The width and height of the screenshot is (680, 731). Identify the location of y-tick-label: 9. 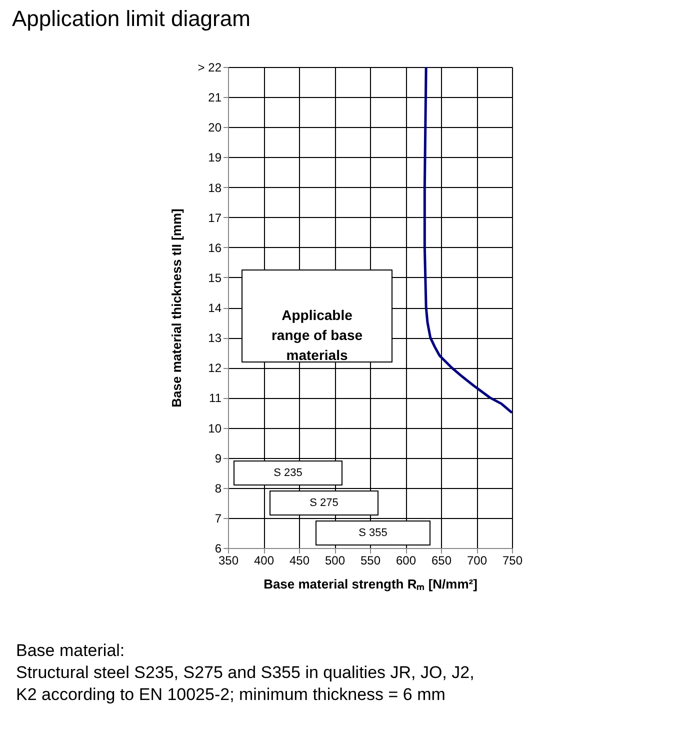
(218, 458).